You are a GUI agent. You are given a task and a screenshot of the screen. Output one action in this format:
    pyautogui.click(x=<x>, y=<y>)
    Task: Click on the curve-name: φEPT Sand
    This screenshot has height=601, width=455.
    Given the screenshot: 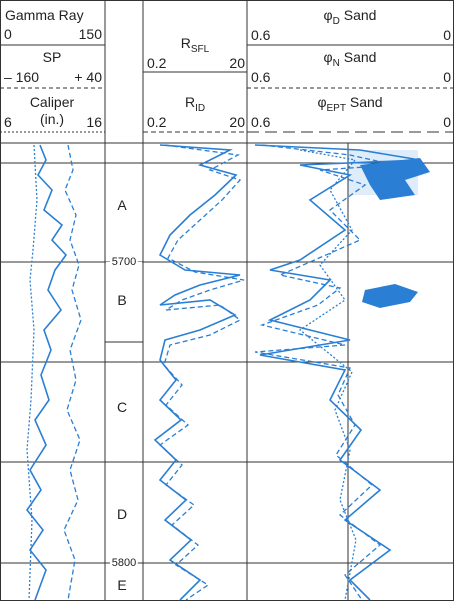 What is the action you would take?
    pyautogui.click(x=349, y=104)
    